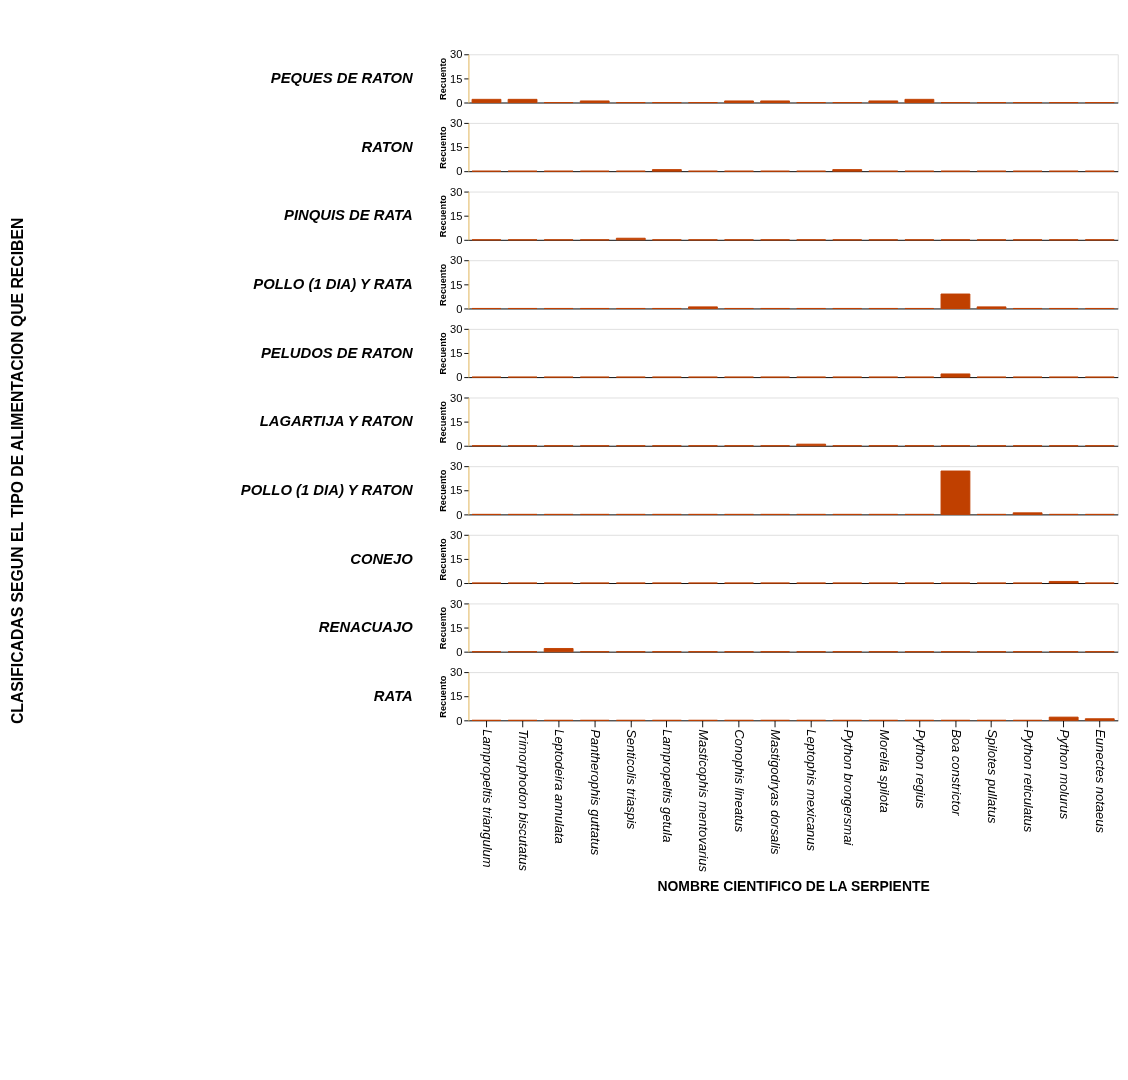 This screenshot has width=1128, height=1080. I want to click on x-tick-label: Pantherophis guttatus, so click(595, 792).